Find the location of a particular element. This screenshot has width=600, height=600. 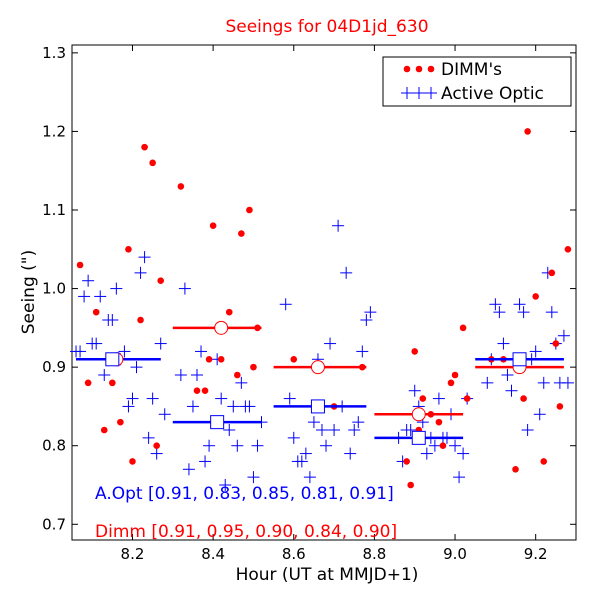

y-tick-label: 0.8 is located at coordinates (54, 446).